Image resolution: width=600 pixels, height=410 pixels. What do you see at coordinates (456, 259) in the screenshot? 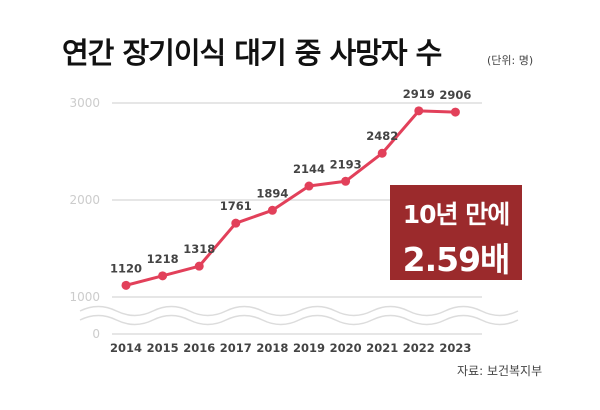
I see `callout-line2: 2.59배` at bounding box center [456, 259].